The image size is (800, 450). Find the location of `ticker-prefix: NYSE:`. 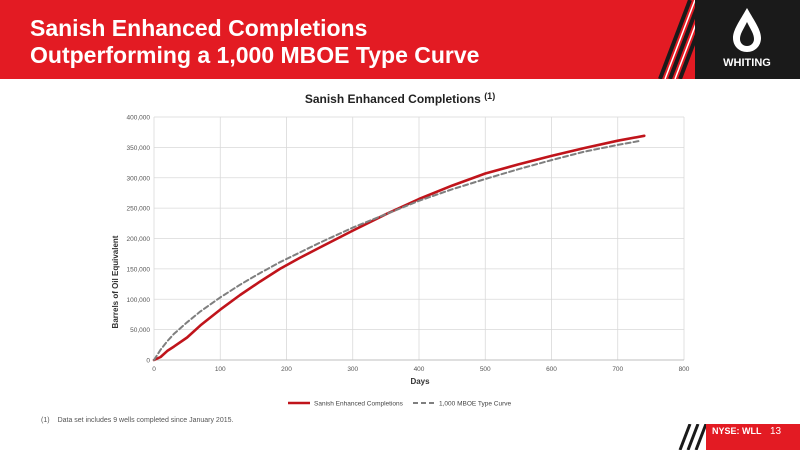

ticker-prefix: NYSE: is located at coordinates (726, 431).